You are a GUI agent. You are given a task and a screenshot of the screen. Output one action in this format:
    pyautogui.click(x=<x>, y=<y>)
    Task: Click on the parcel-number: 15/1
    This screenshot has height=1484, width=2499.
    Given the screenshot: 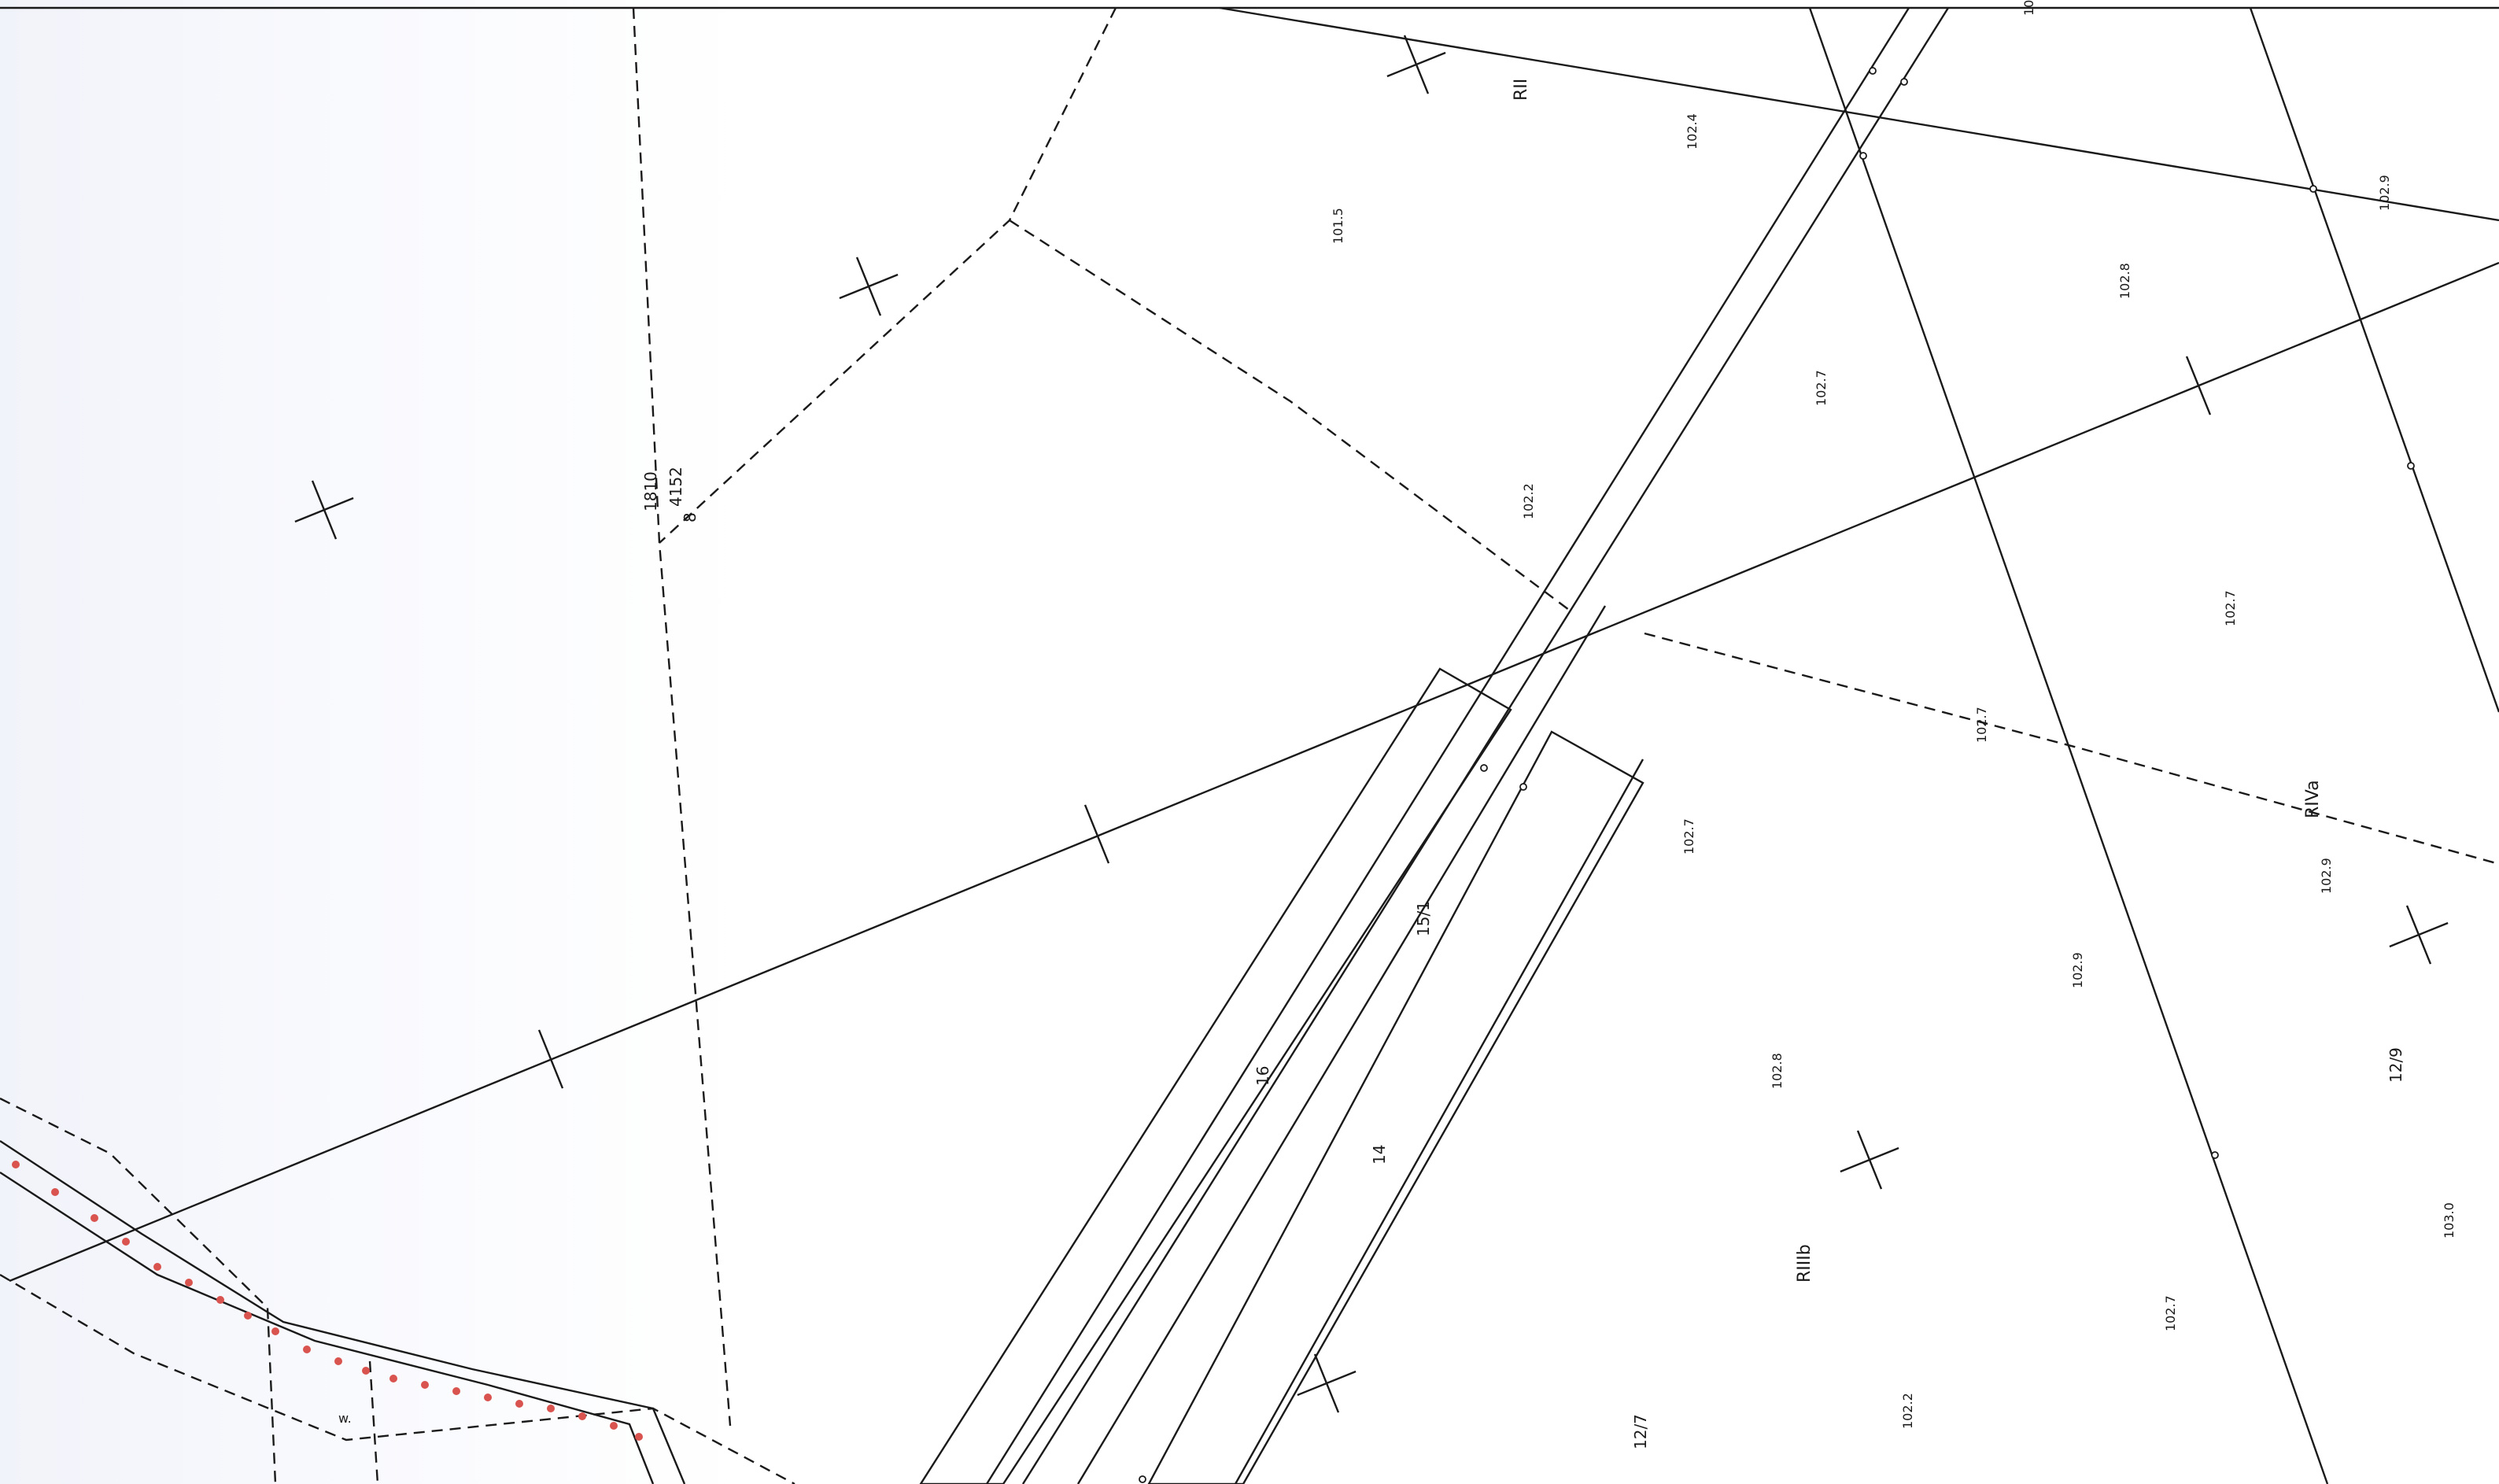 What is the action you would take?
    pyautogui.click(x=1424, y=918)
    